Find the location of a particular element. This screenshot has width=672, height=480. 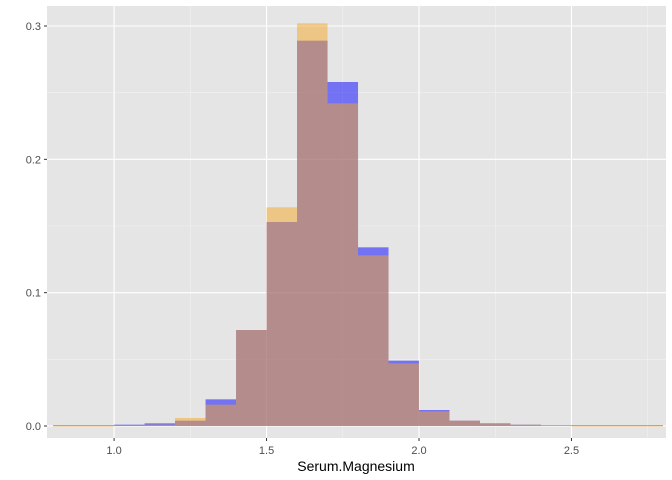

y-tick-label: 0.3 is located at coordinates (33, 27).